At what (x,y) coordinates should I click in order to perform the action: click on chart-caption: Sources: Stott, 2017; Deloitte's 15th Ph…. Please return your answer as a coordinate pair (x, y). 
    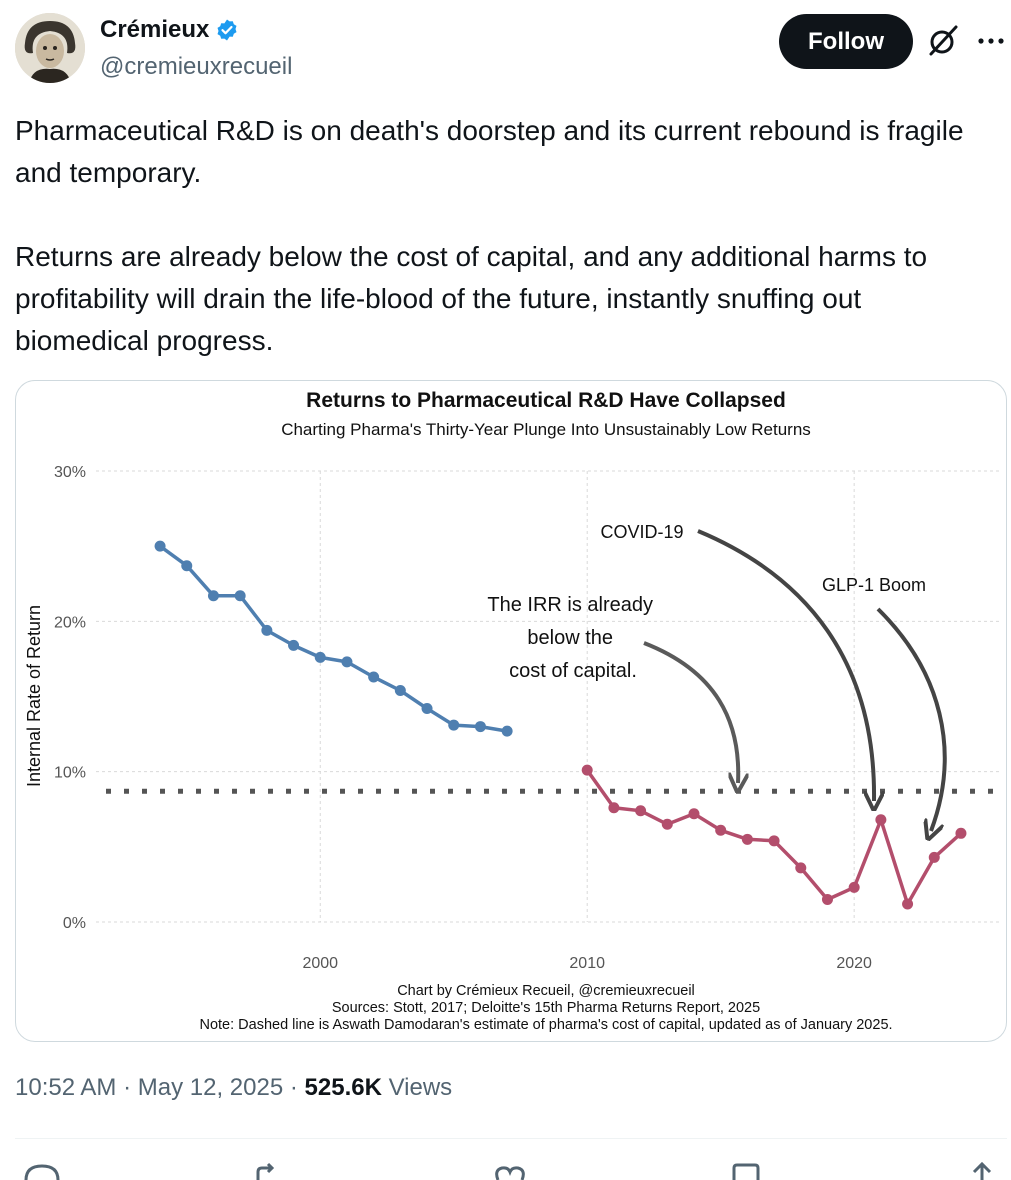
    Looking at the image, I should click on (546, 1008).